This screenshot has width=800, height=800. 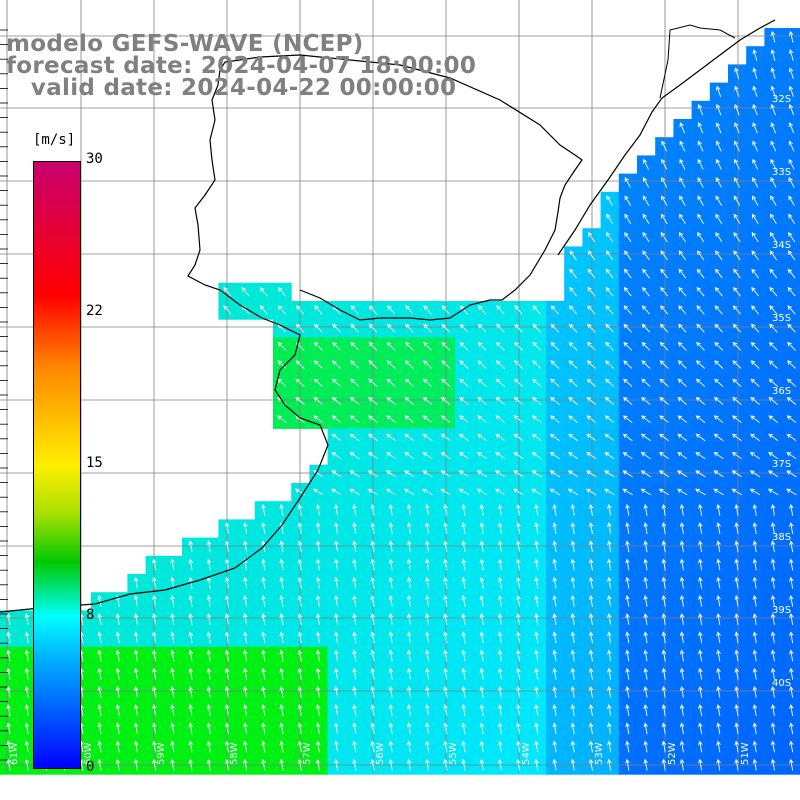 What do you see at coordinates (54, 140) in the screenshot?
I see `colorbar-units: [m/s]` at bounding box center [54, 140].